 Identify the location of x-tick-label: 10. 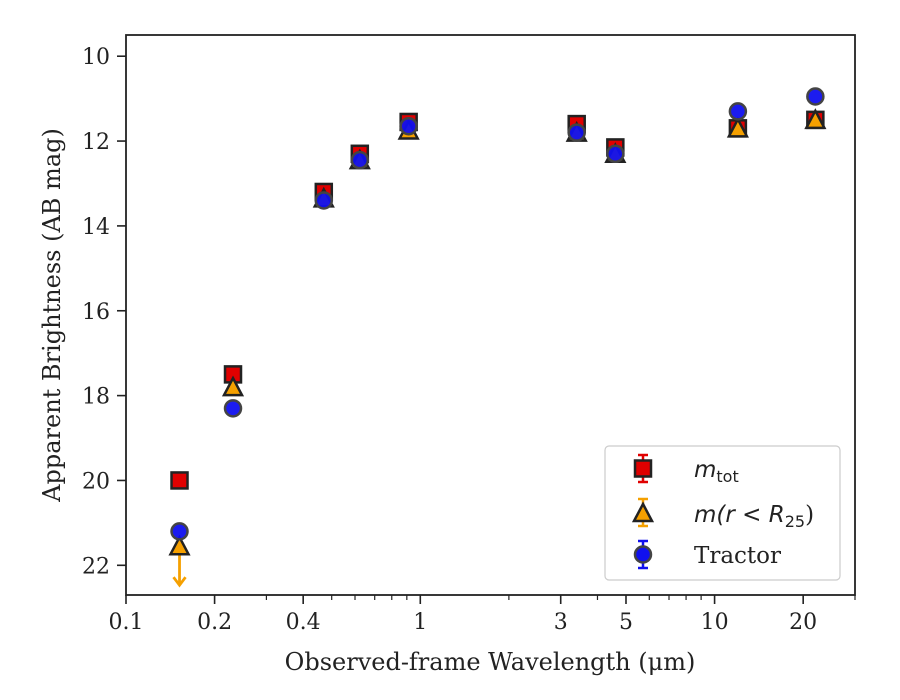
(715, 622).